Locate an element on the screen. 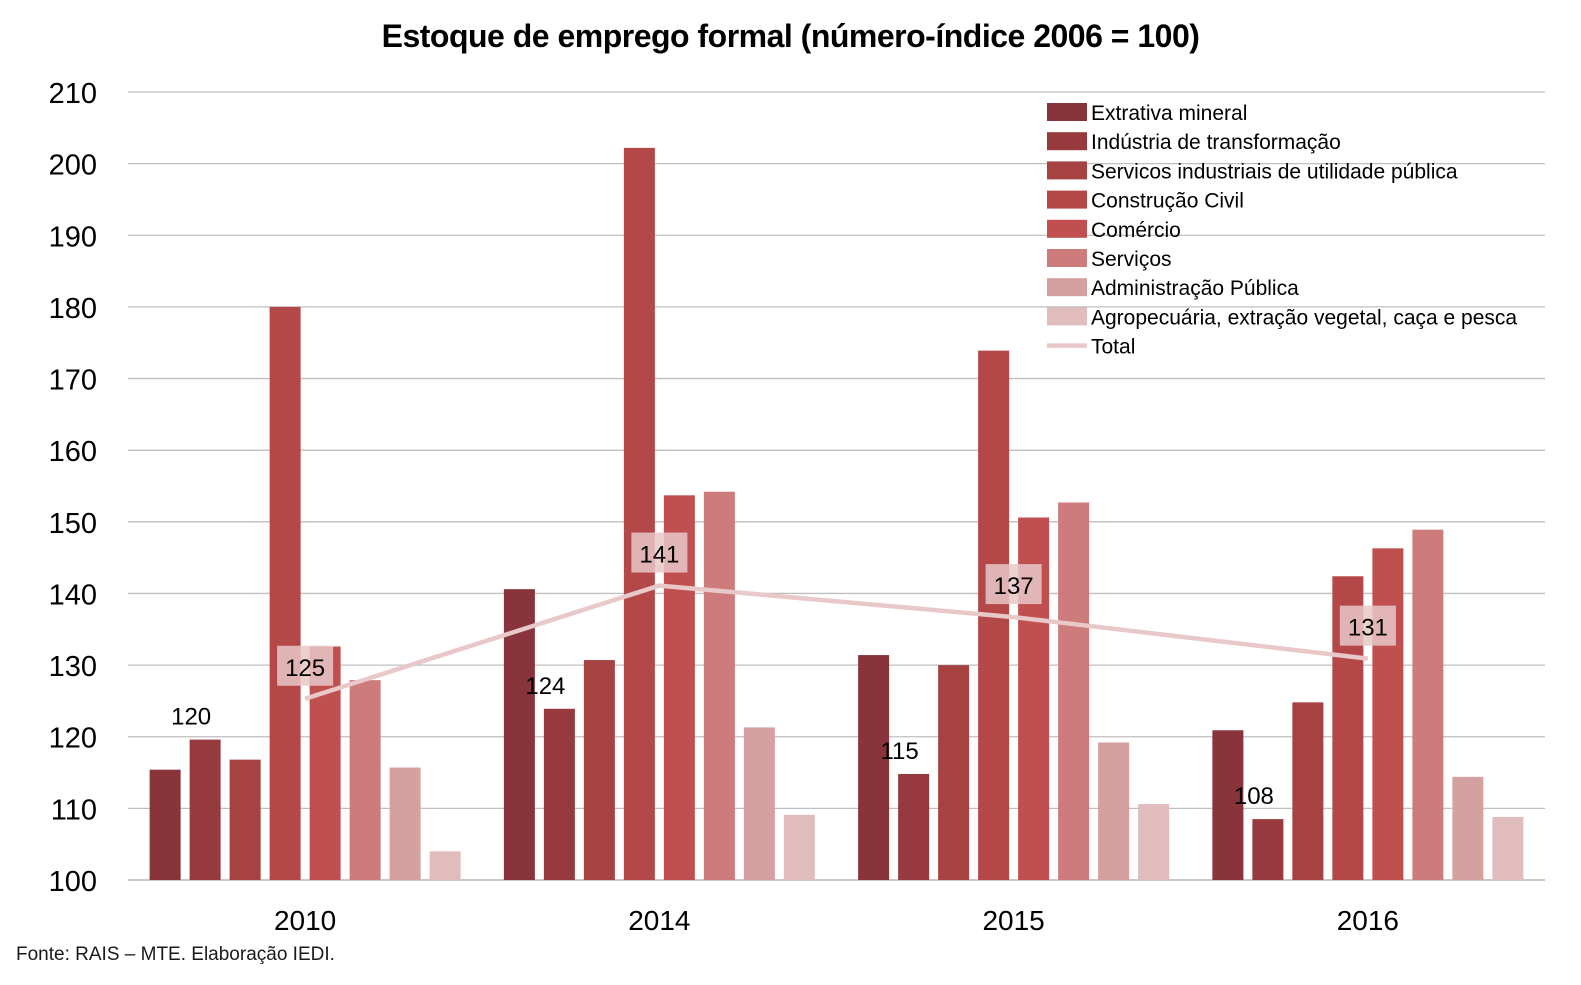 Image resolution: width=1581 pixels, height=985 pixels. line-data-label: 131 is located at coordinates (1368, 628).